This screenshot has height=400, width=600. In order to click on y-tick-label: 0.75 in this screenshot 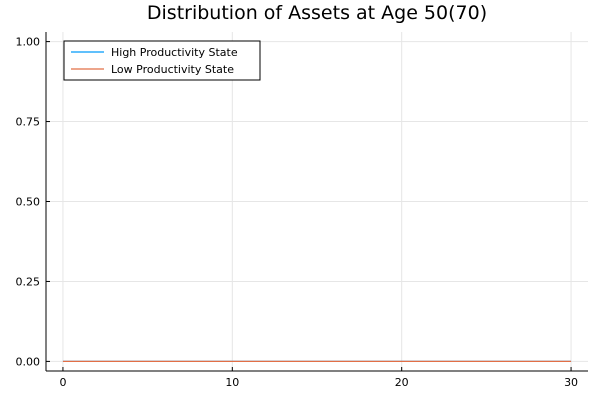, I will do `click(28, 122)`.